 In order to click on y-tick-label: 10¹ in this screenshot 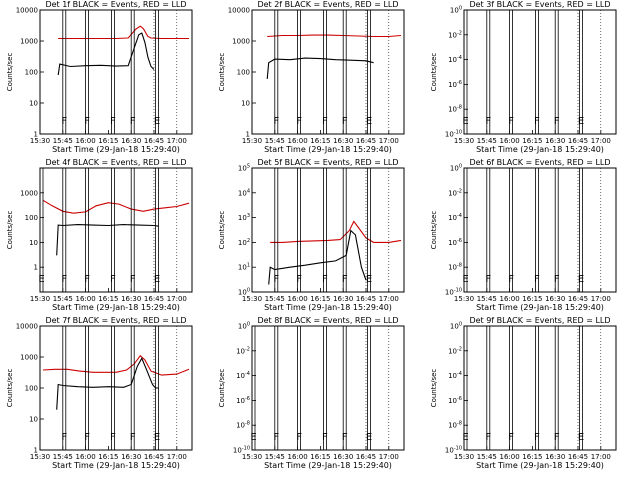, I will do `click(244, 267)`.